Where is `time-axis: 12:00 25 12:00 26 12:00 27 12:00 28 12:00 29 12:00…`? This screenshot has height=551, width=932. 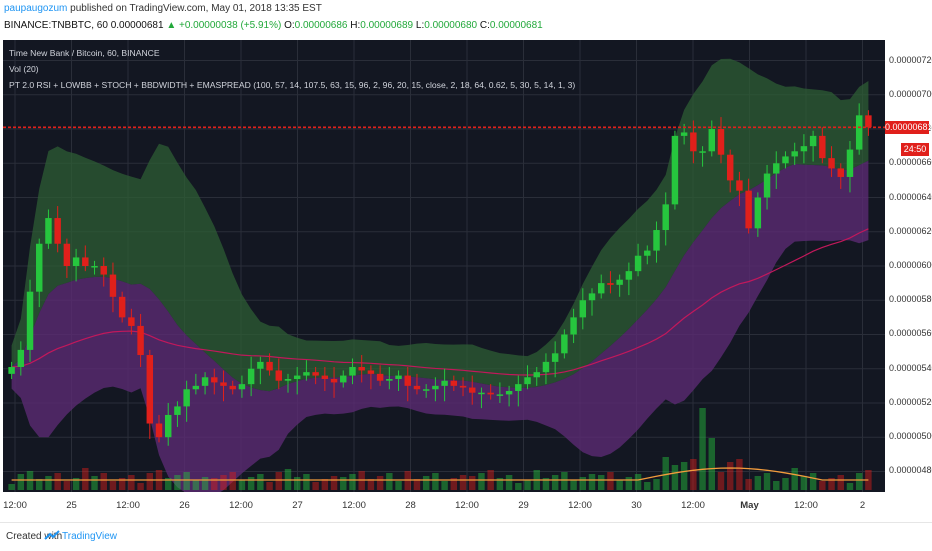 time-axis: 12:00 25 12:00 26 12:00 27 12:00 28 12:00 29 12:00… is located at coordinates (444, 507).